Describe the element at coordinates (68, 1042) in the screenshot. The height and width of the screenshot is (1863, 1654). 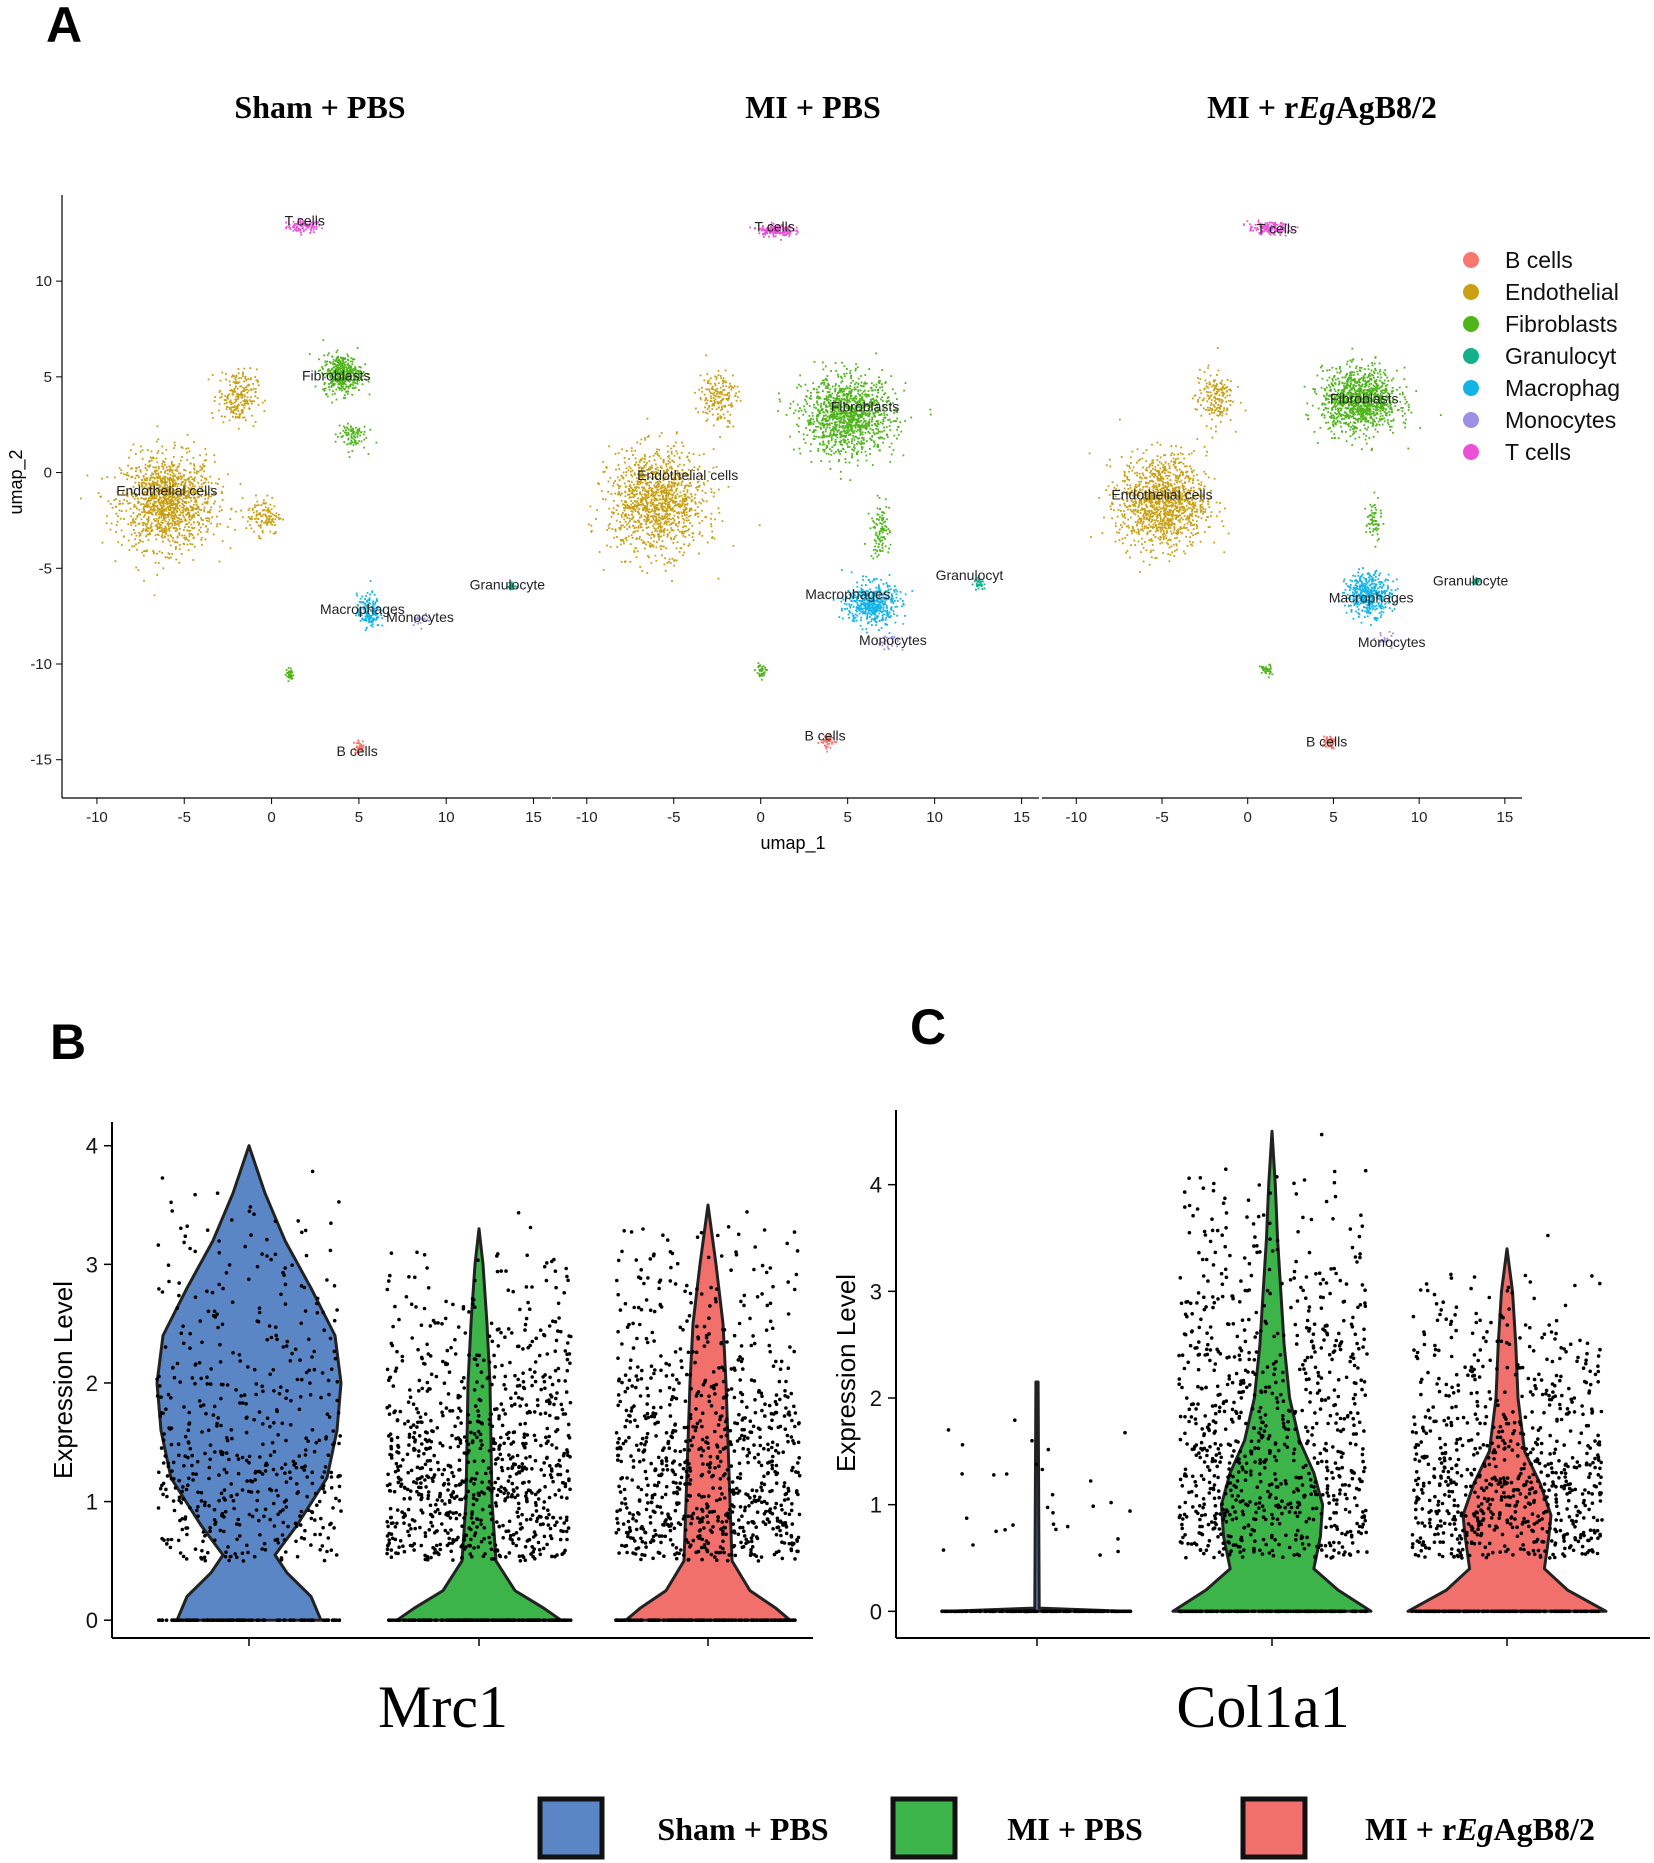
I see `panel-label-b: B` at that location.